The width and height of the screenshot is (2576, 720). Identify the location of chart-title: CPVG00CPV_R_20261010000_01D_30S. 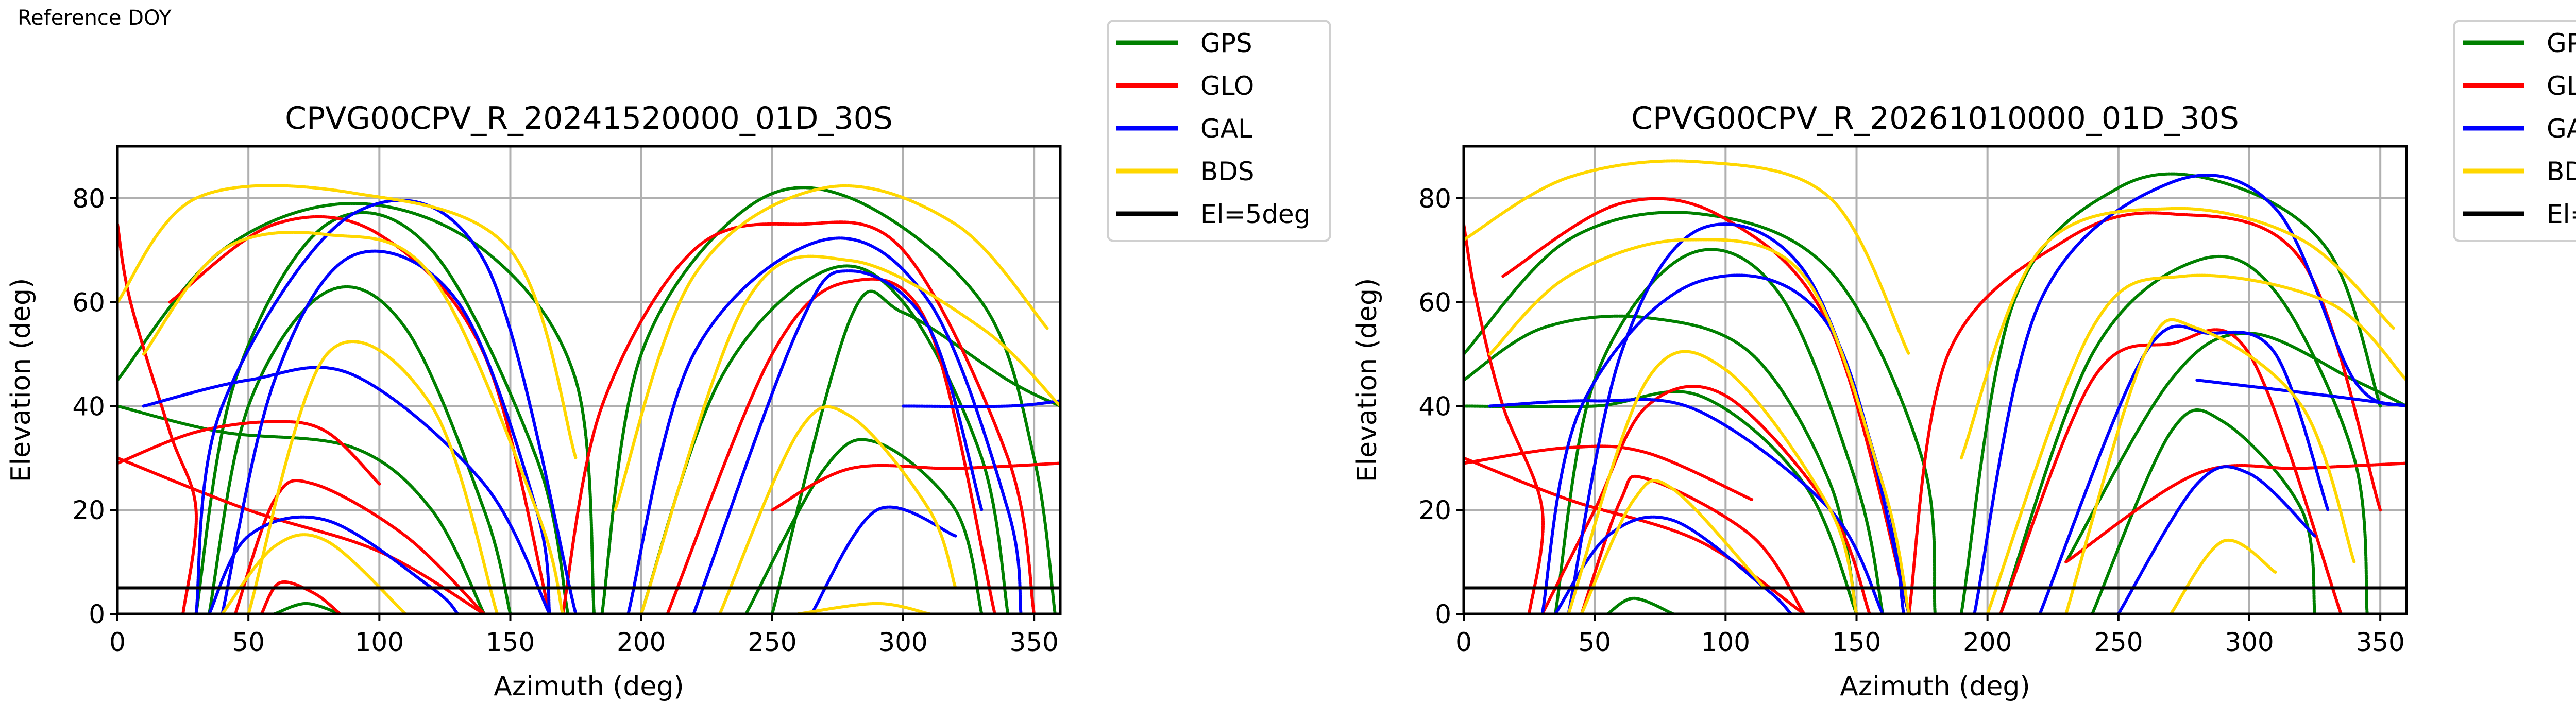
(1935, 118).